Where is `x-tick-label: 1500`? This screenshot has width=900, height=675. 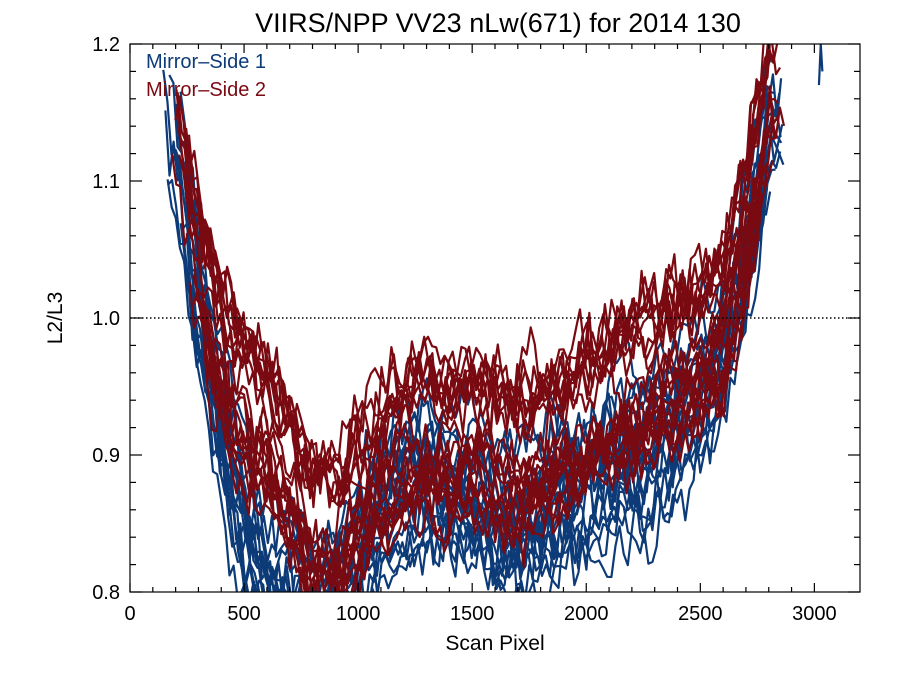 x-tick-label: 1500 is located at coordinates (472, 614).